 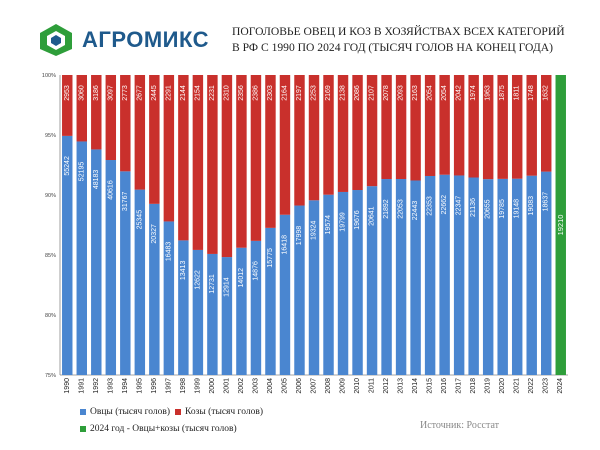 What do you see at coordinates (299, 93) in the screenshot?
I see `data-label-goats: 2197` at bounding box center [299, 93].